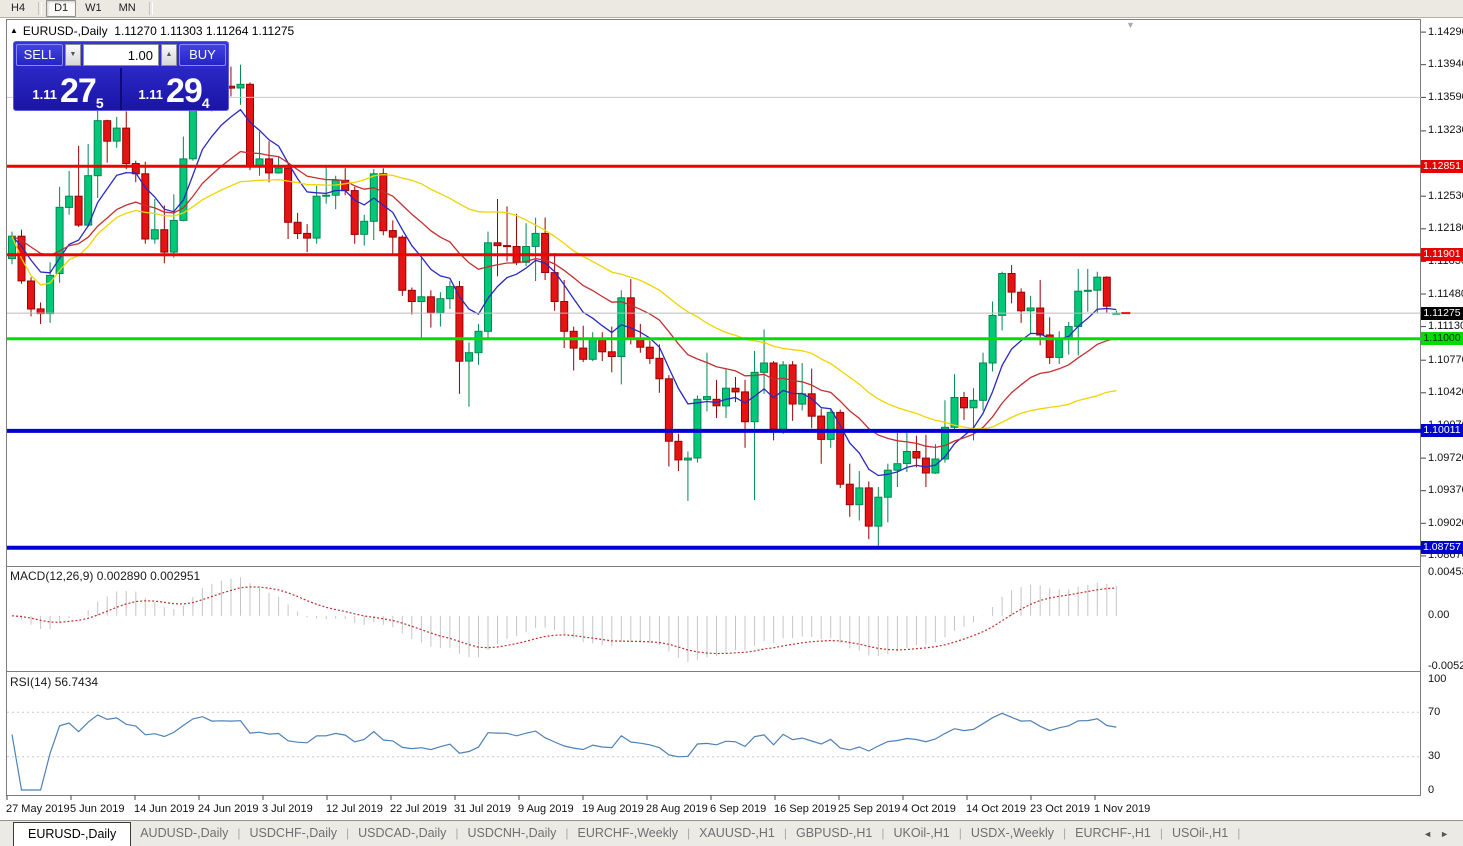 The width and height of the screenshot is (1463, 846). Describe the element at coordinates (1445, 130) in the screenshot. I see `price-axis-label: 1.13230` at that location.